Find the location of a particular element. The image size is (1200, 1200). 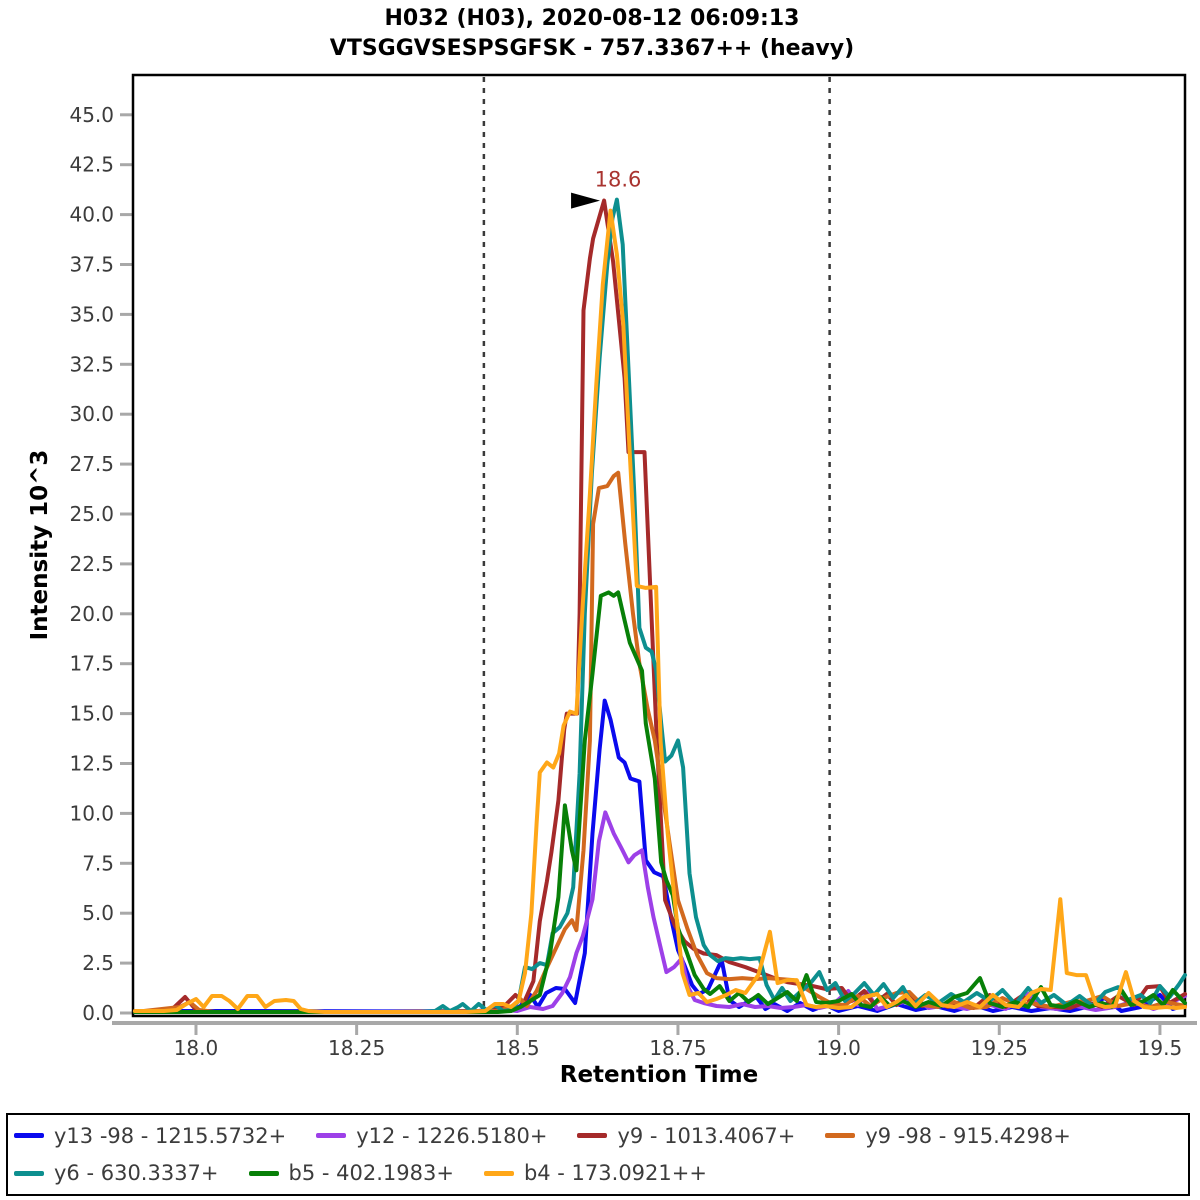

y-tick-label: 25.0 is located at coordinates (91, 514).